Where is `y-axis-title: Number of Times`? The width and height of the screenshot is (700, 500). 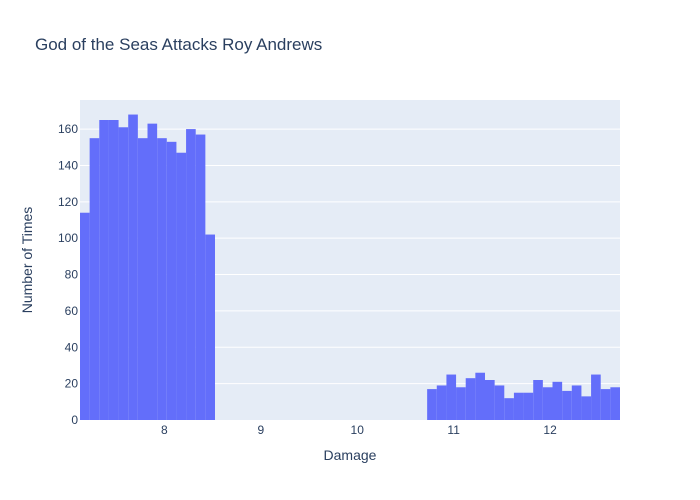
y-axis-title: Number of Times is located at coordinates (27, 260).